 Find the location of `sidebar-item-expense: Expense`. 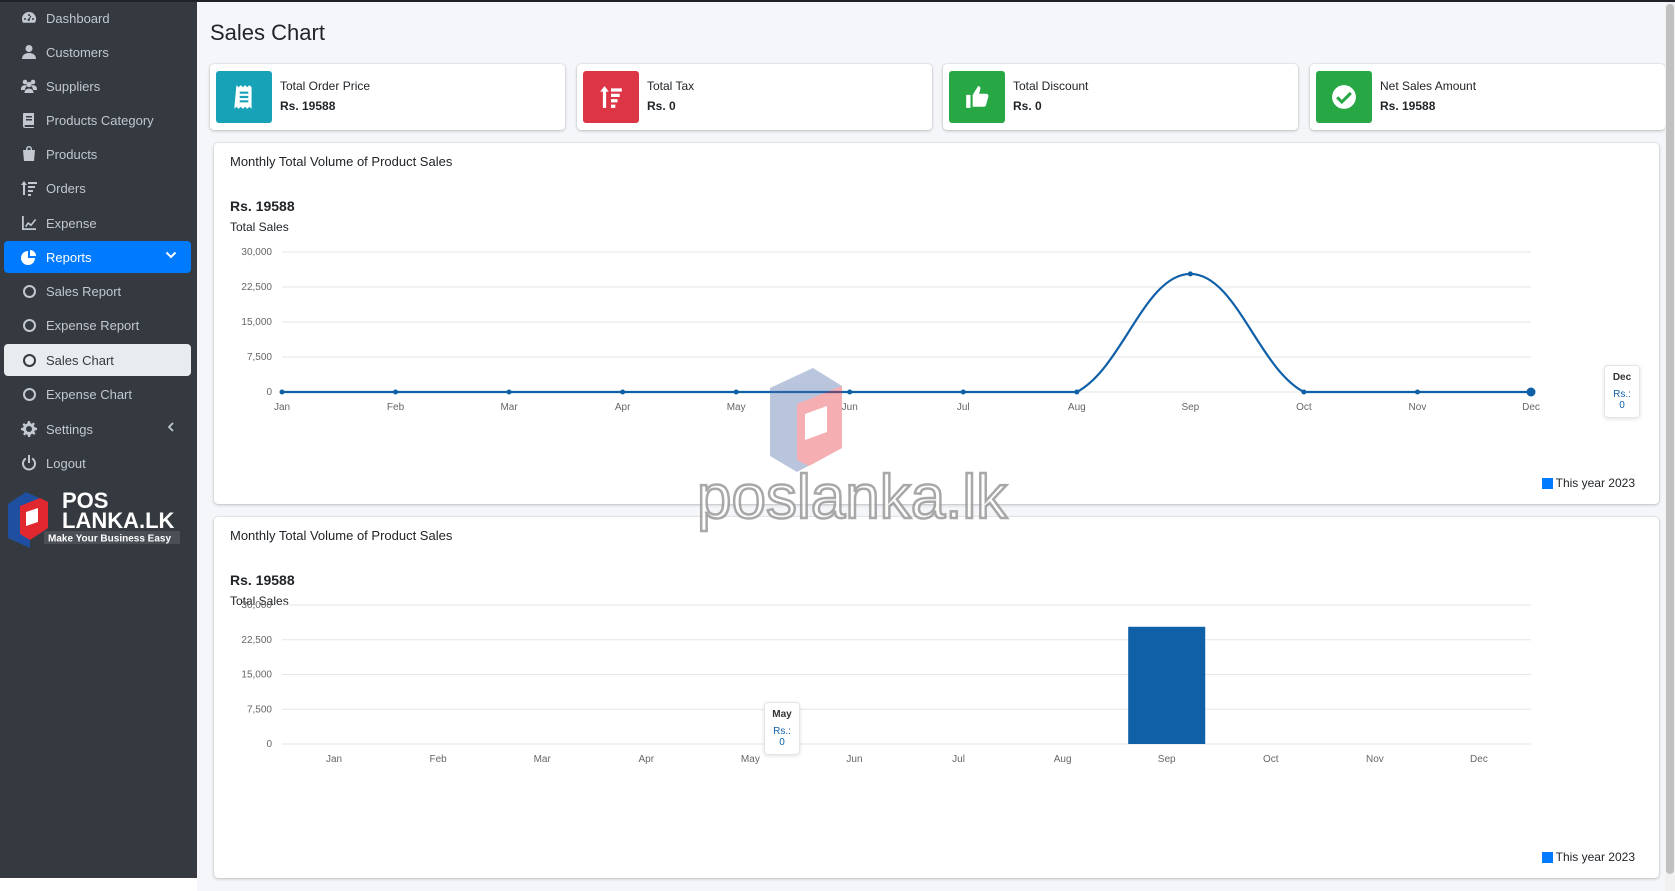

sidebar-item-expense: Expense is located at coordinates (97, 223).